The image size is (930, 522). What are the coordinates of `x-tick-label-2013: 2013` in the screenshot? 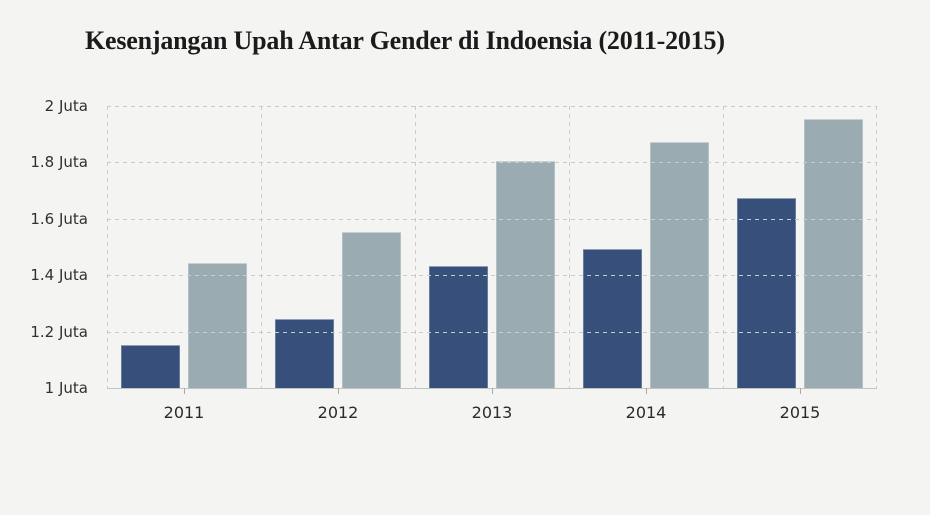 It's located at (492, 412).